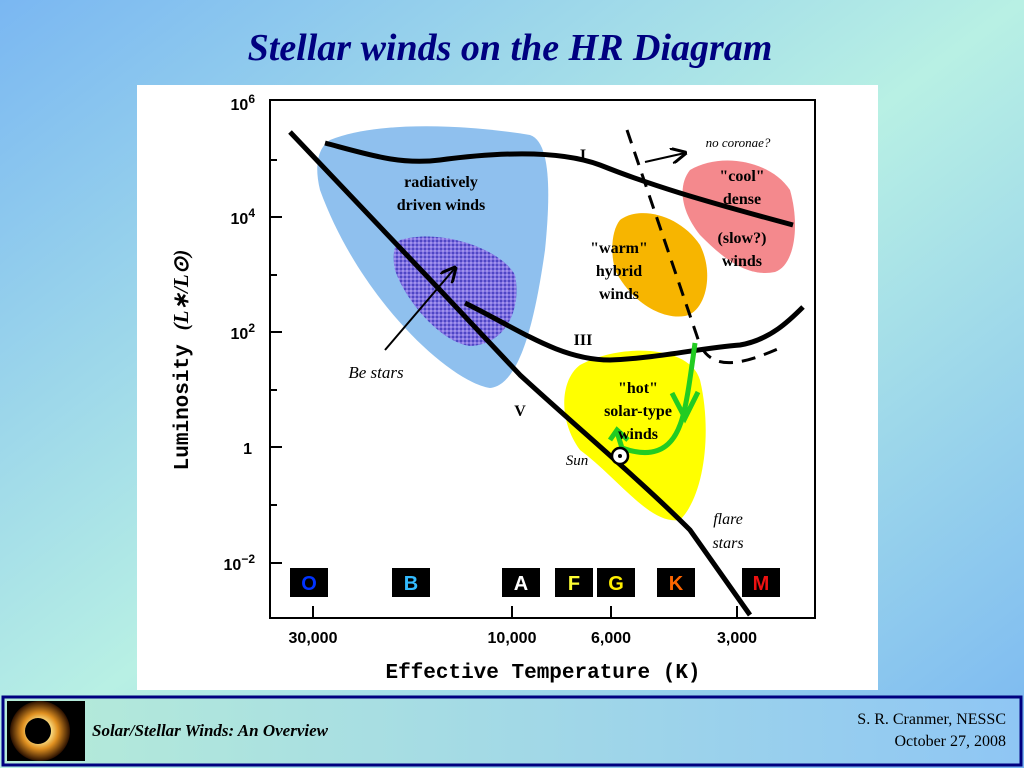 Image resolution: width=1024 pixels, height=768 pixels. Describe the element at coordinates (738, 216) in the screenshot. I see `region-cool` at that location.